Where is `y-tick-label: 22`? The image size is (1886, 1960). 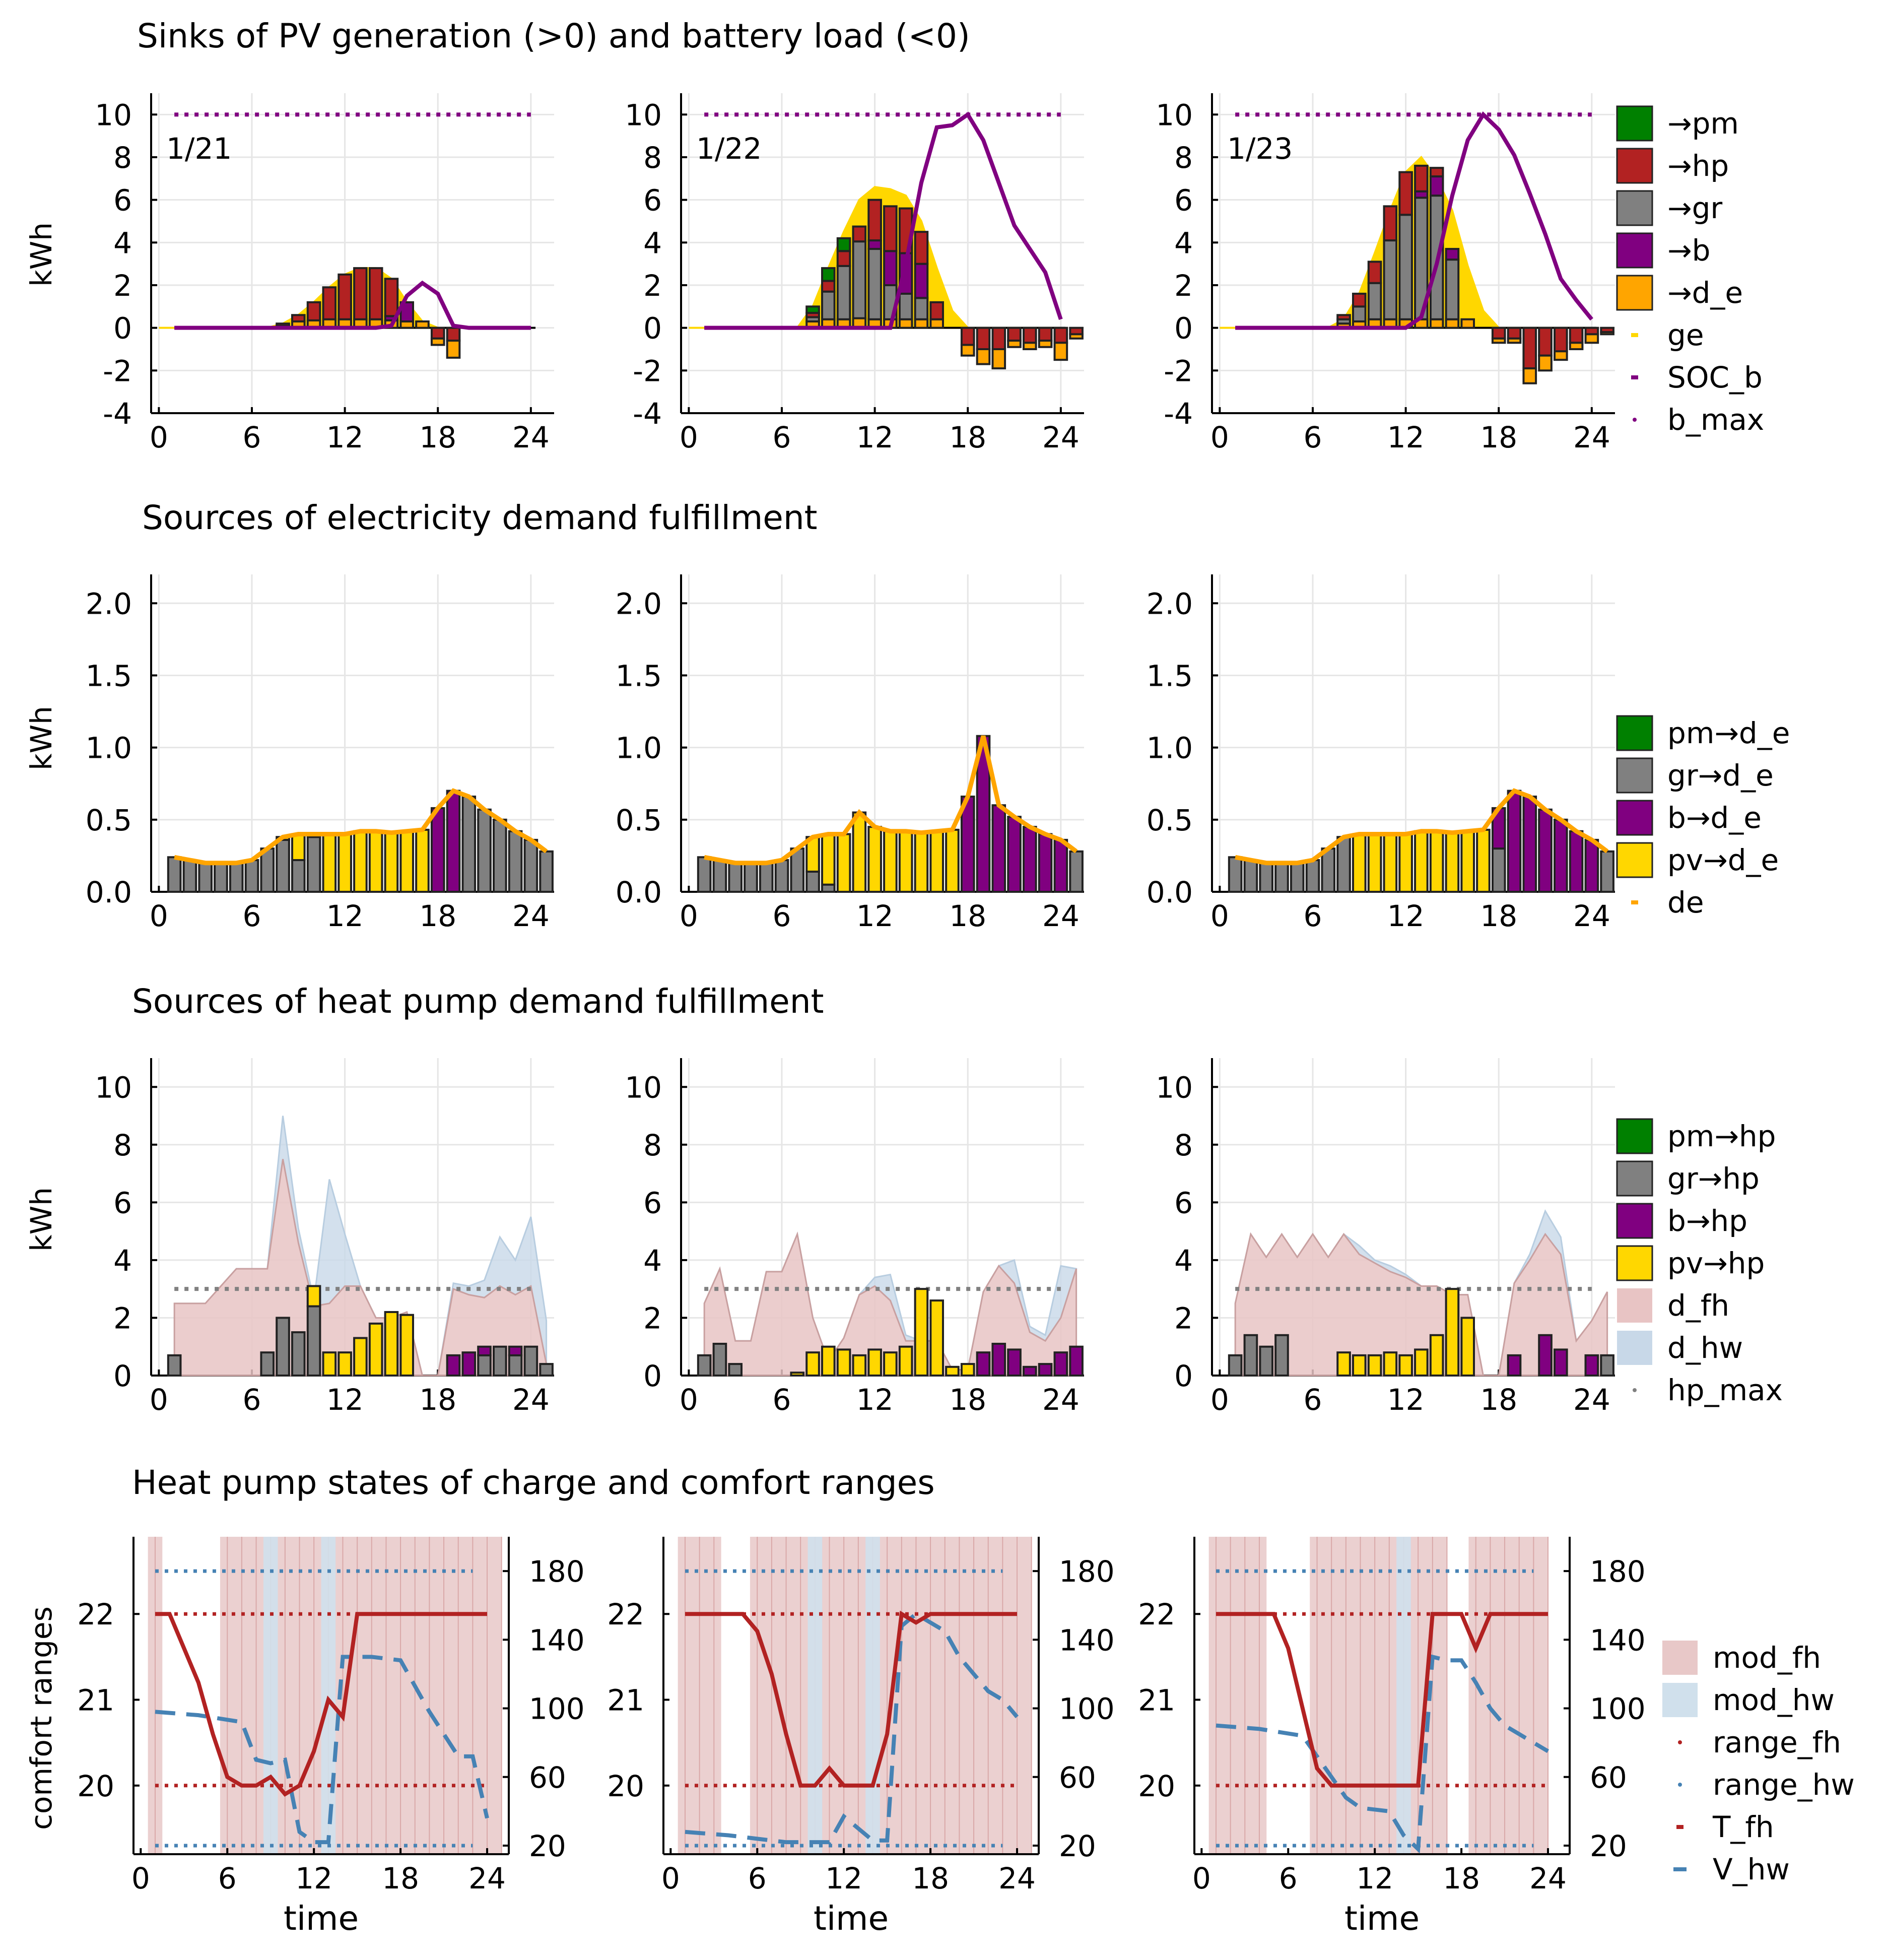
y-tick-label: 22 is located at coordinates (1156, 1614).